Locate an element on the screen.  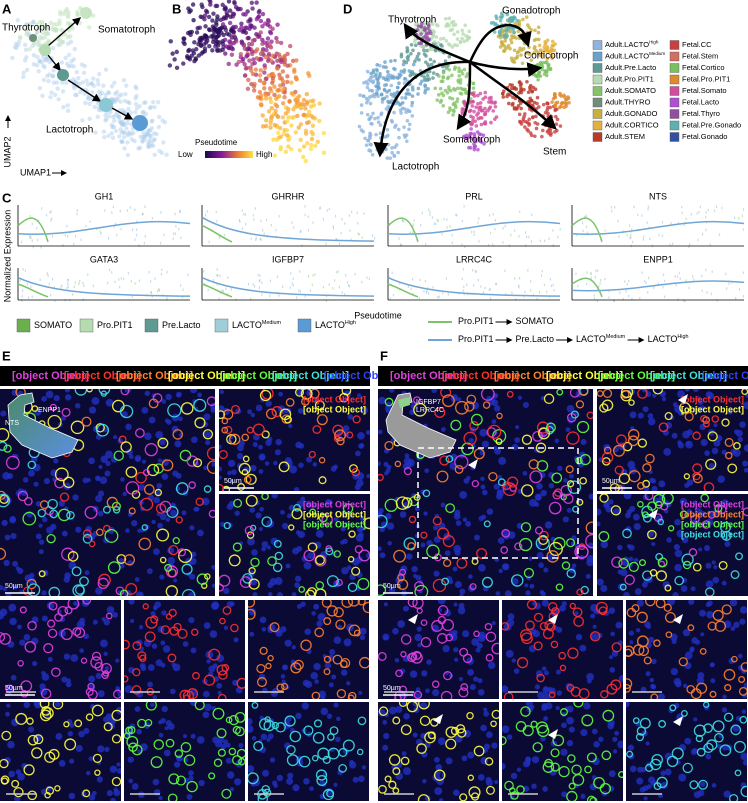
colorbar-label: High is located at coordinates (264, 154).